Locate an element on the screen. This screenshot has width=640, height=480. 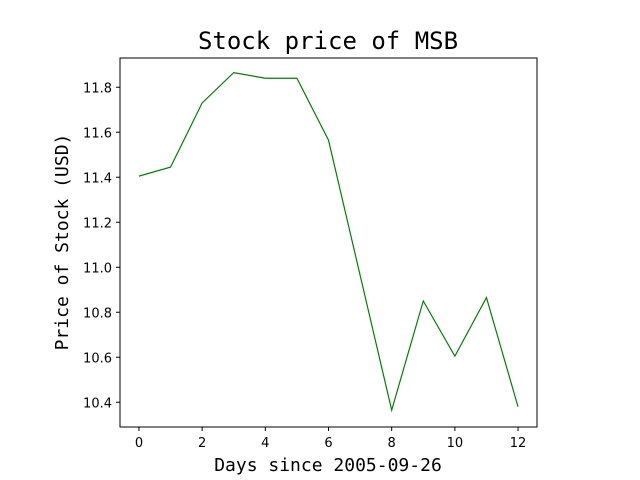
x-tick-label: 10 is located at coordinates (455, 443).